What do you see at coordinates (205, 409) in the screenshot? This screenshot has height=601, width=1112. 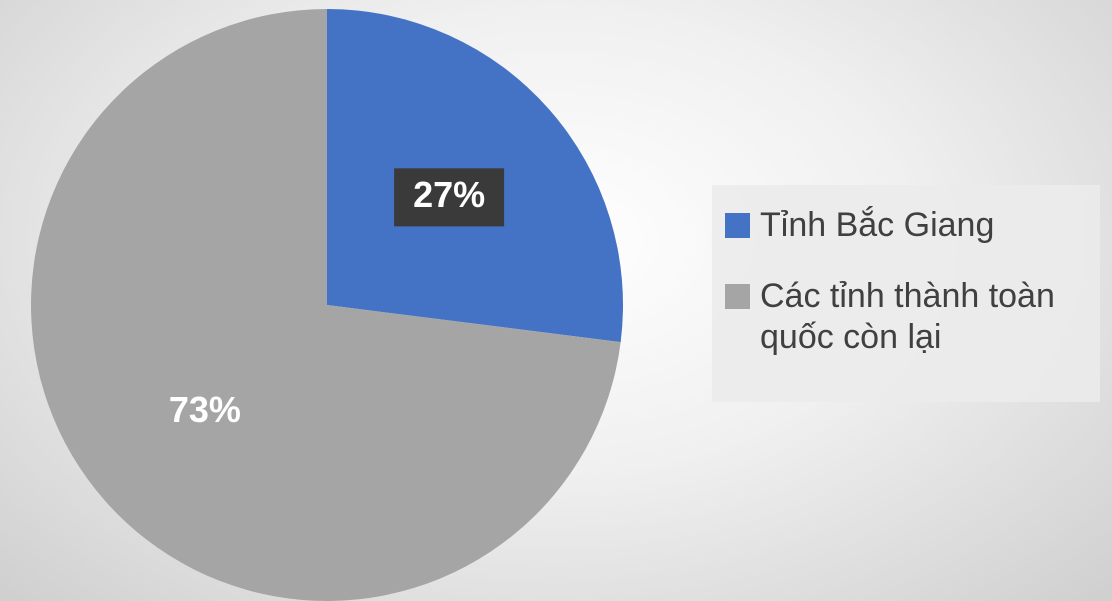 I see `data-label: 73%` at bounding box center [205, 409].